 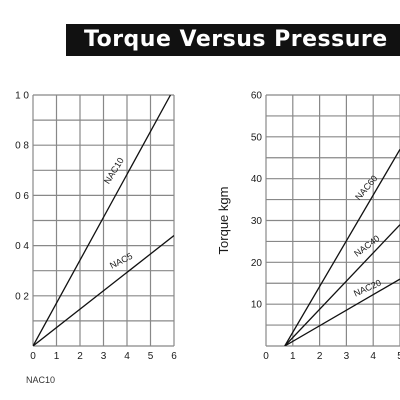 What do you see at coordinates (366, 187) in the screenshot?
I see `series-label: NAC60` at bounding box center [366, 187].